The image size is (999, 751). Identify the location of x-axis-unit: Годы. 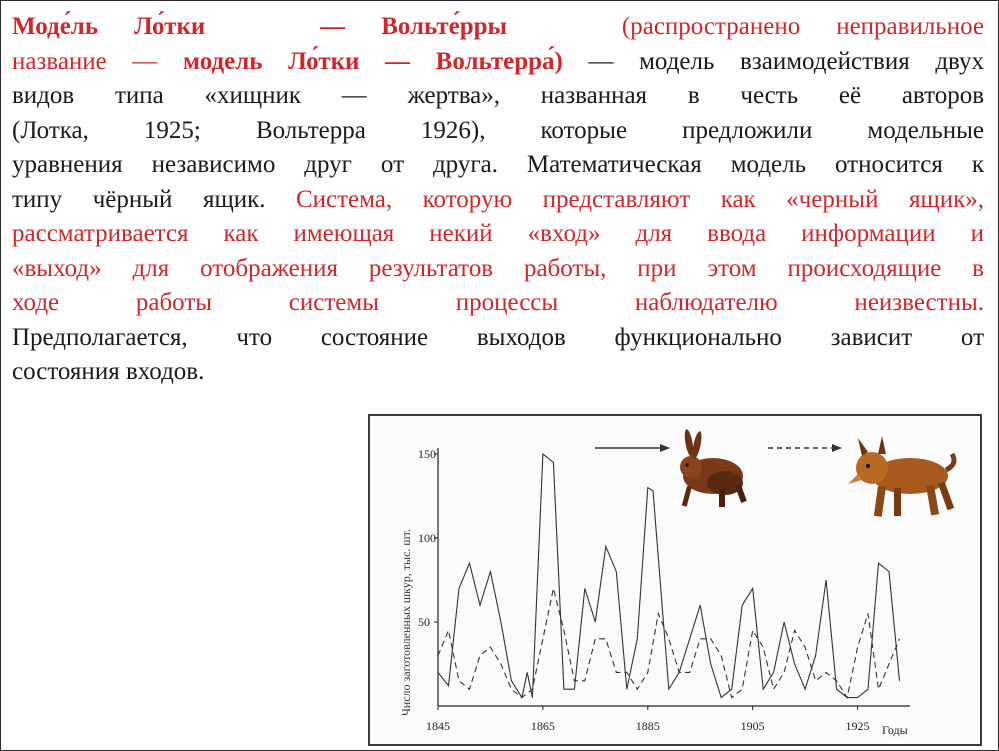
(895, 730).